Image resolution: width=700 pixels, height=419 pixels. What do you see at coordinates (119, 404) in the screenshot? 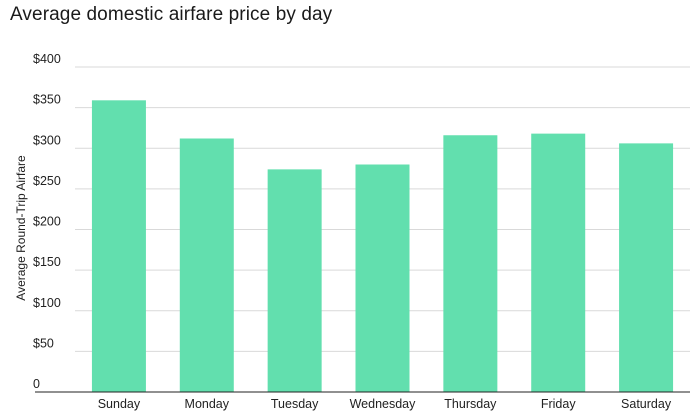
I see `x-tick-label: Sunday` at bounding box center [119, 404].